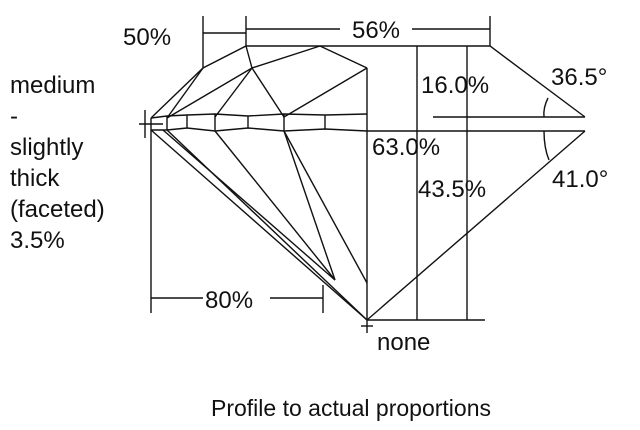 This screenshot has width=640, height=430. I want to click on caption: Profile to actual proportions, so click(351, 408).